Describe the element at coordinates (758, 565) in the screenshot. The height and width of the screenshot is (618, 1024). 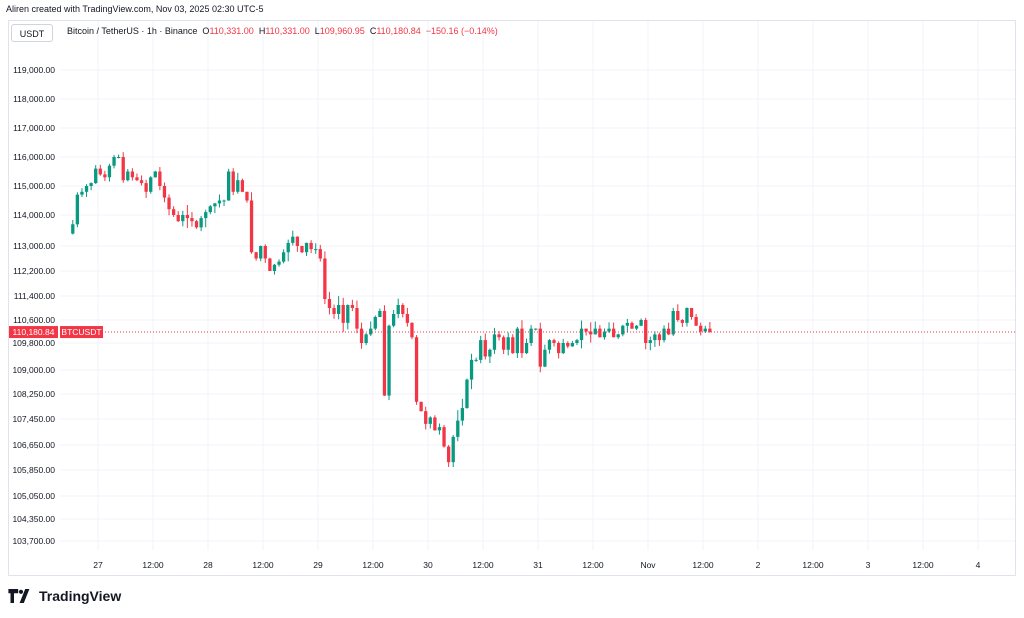
I see `x-tick-label: 2` at that location.